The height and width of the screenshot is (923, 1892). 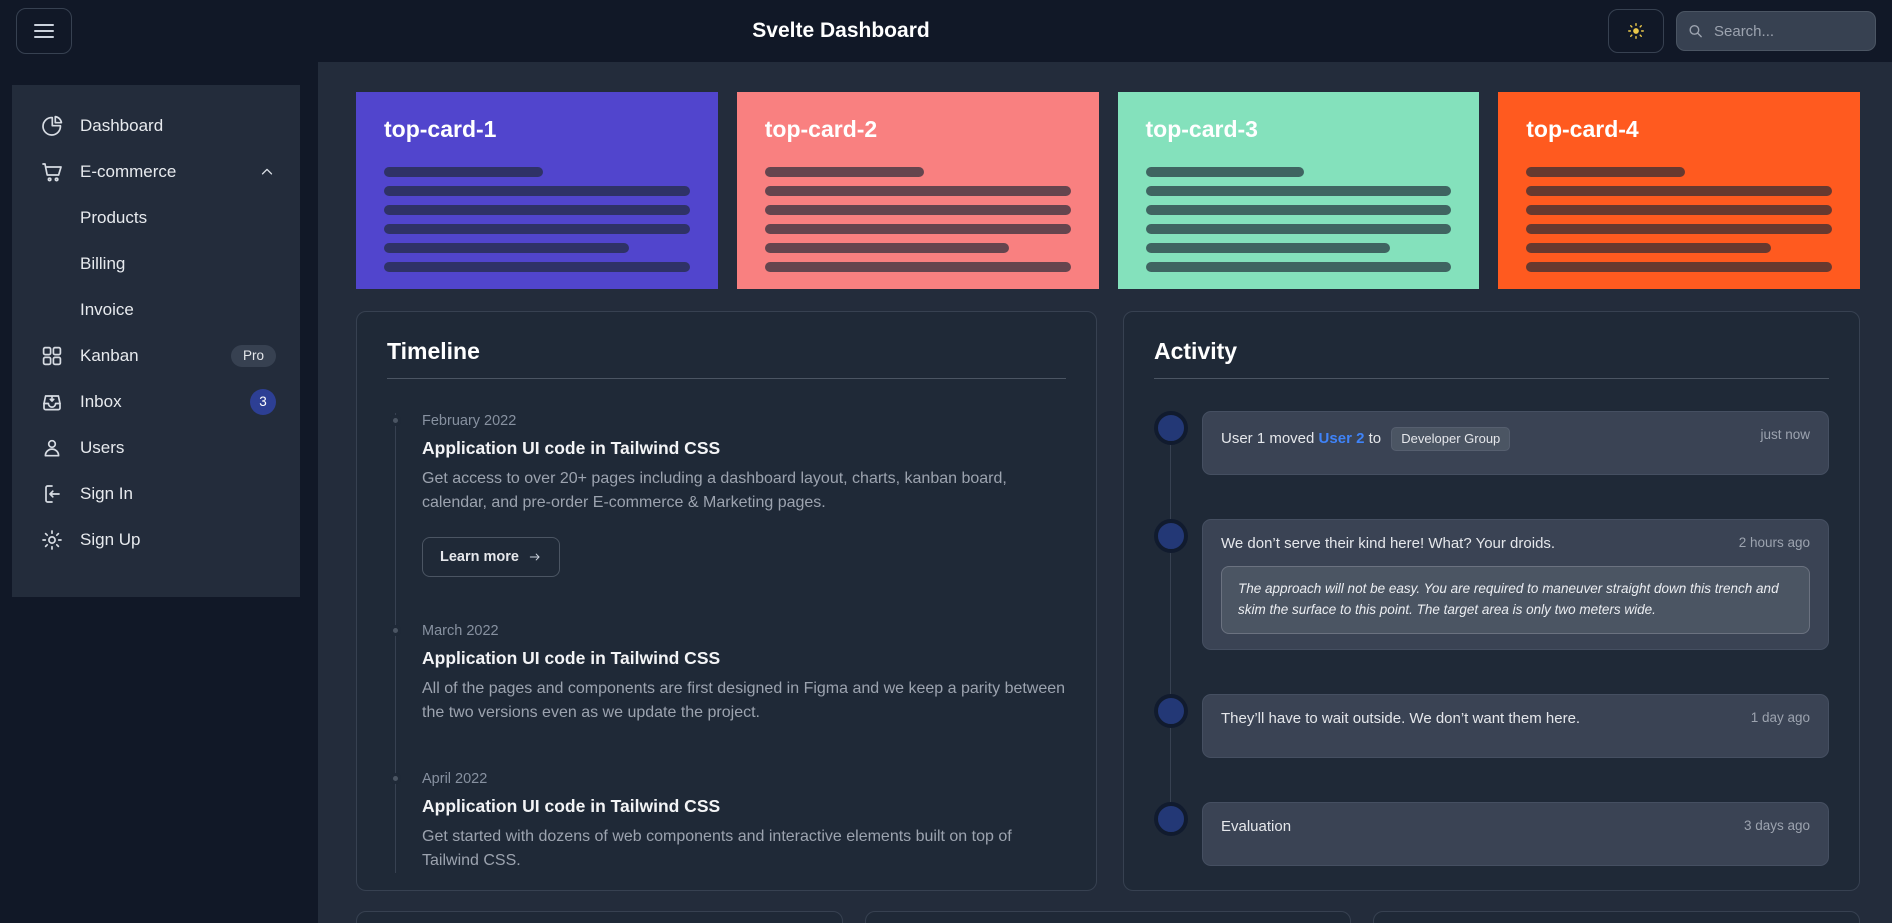 I want to click on sidebar-item-users: Users, so click(x=156, y=448).